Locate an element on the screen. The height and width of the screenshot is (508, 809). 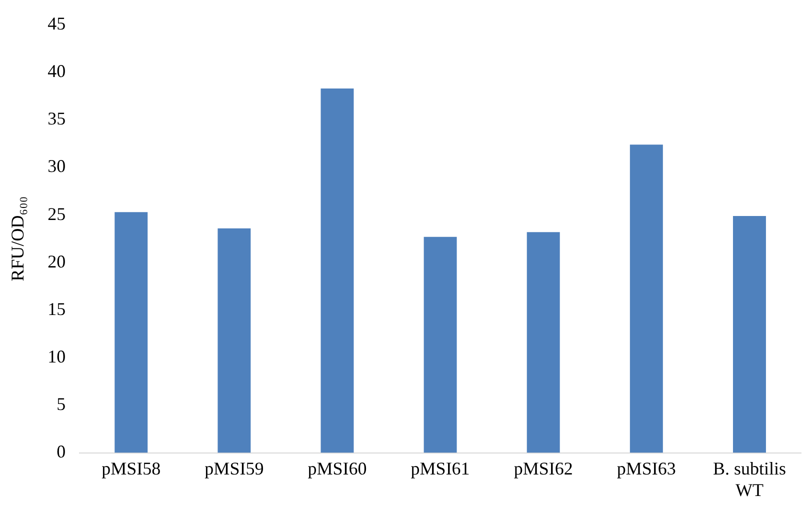
y-tick-label: 40 is located at coordinates (57, 71).